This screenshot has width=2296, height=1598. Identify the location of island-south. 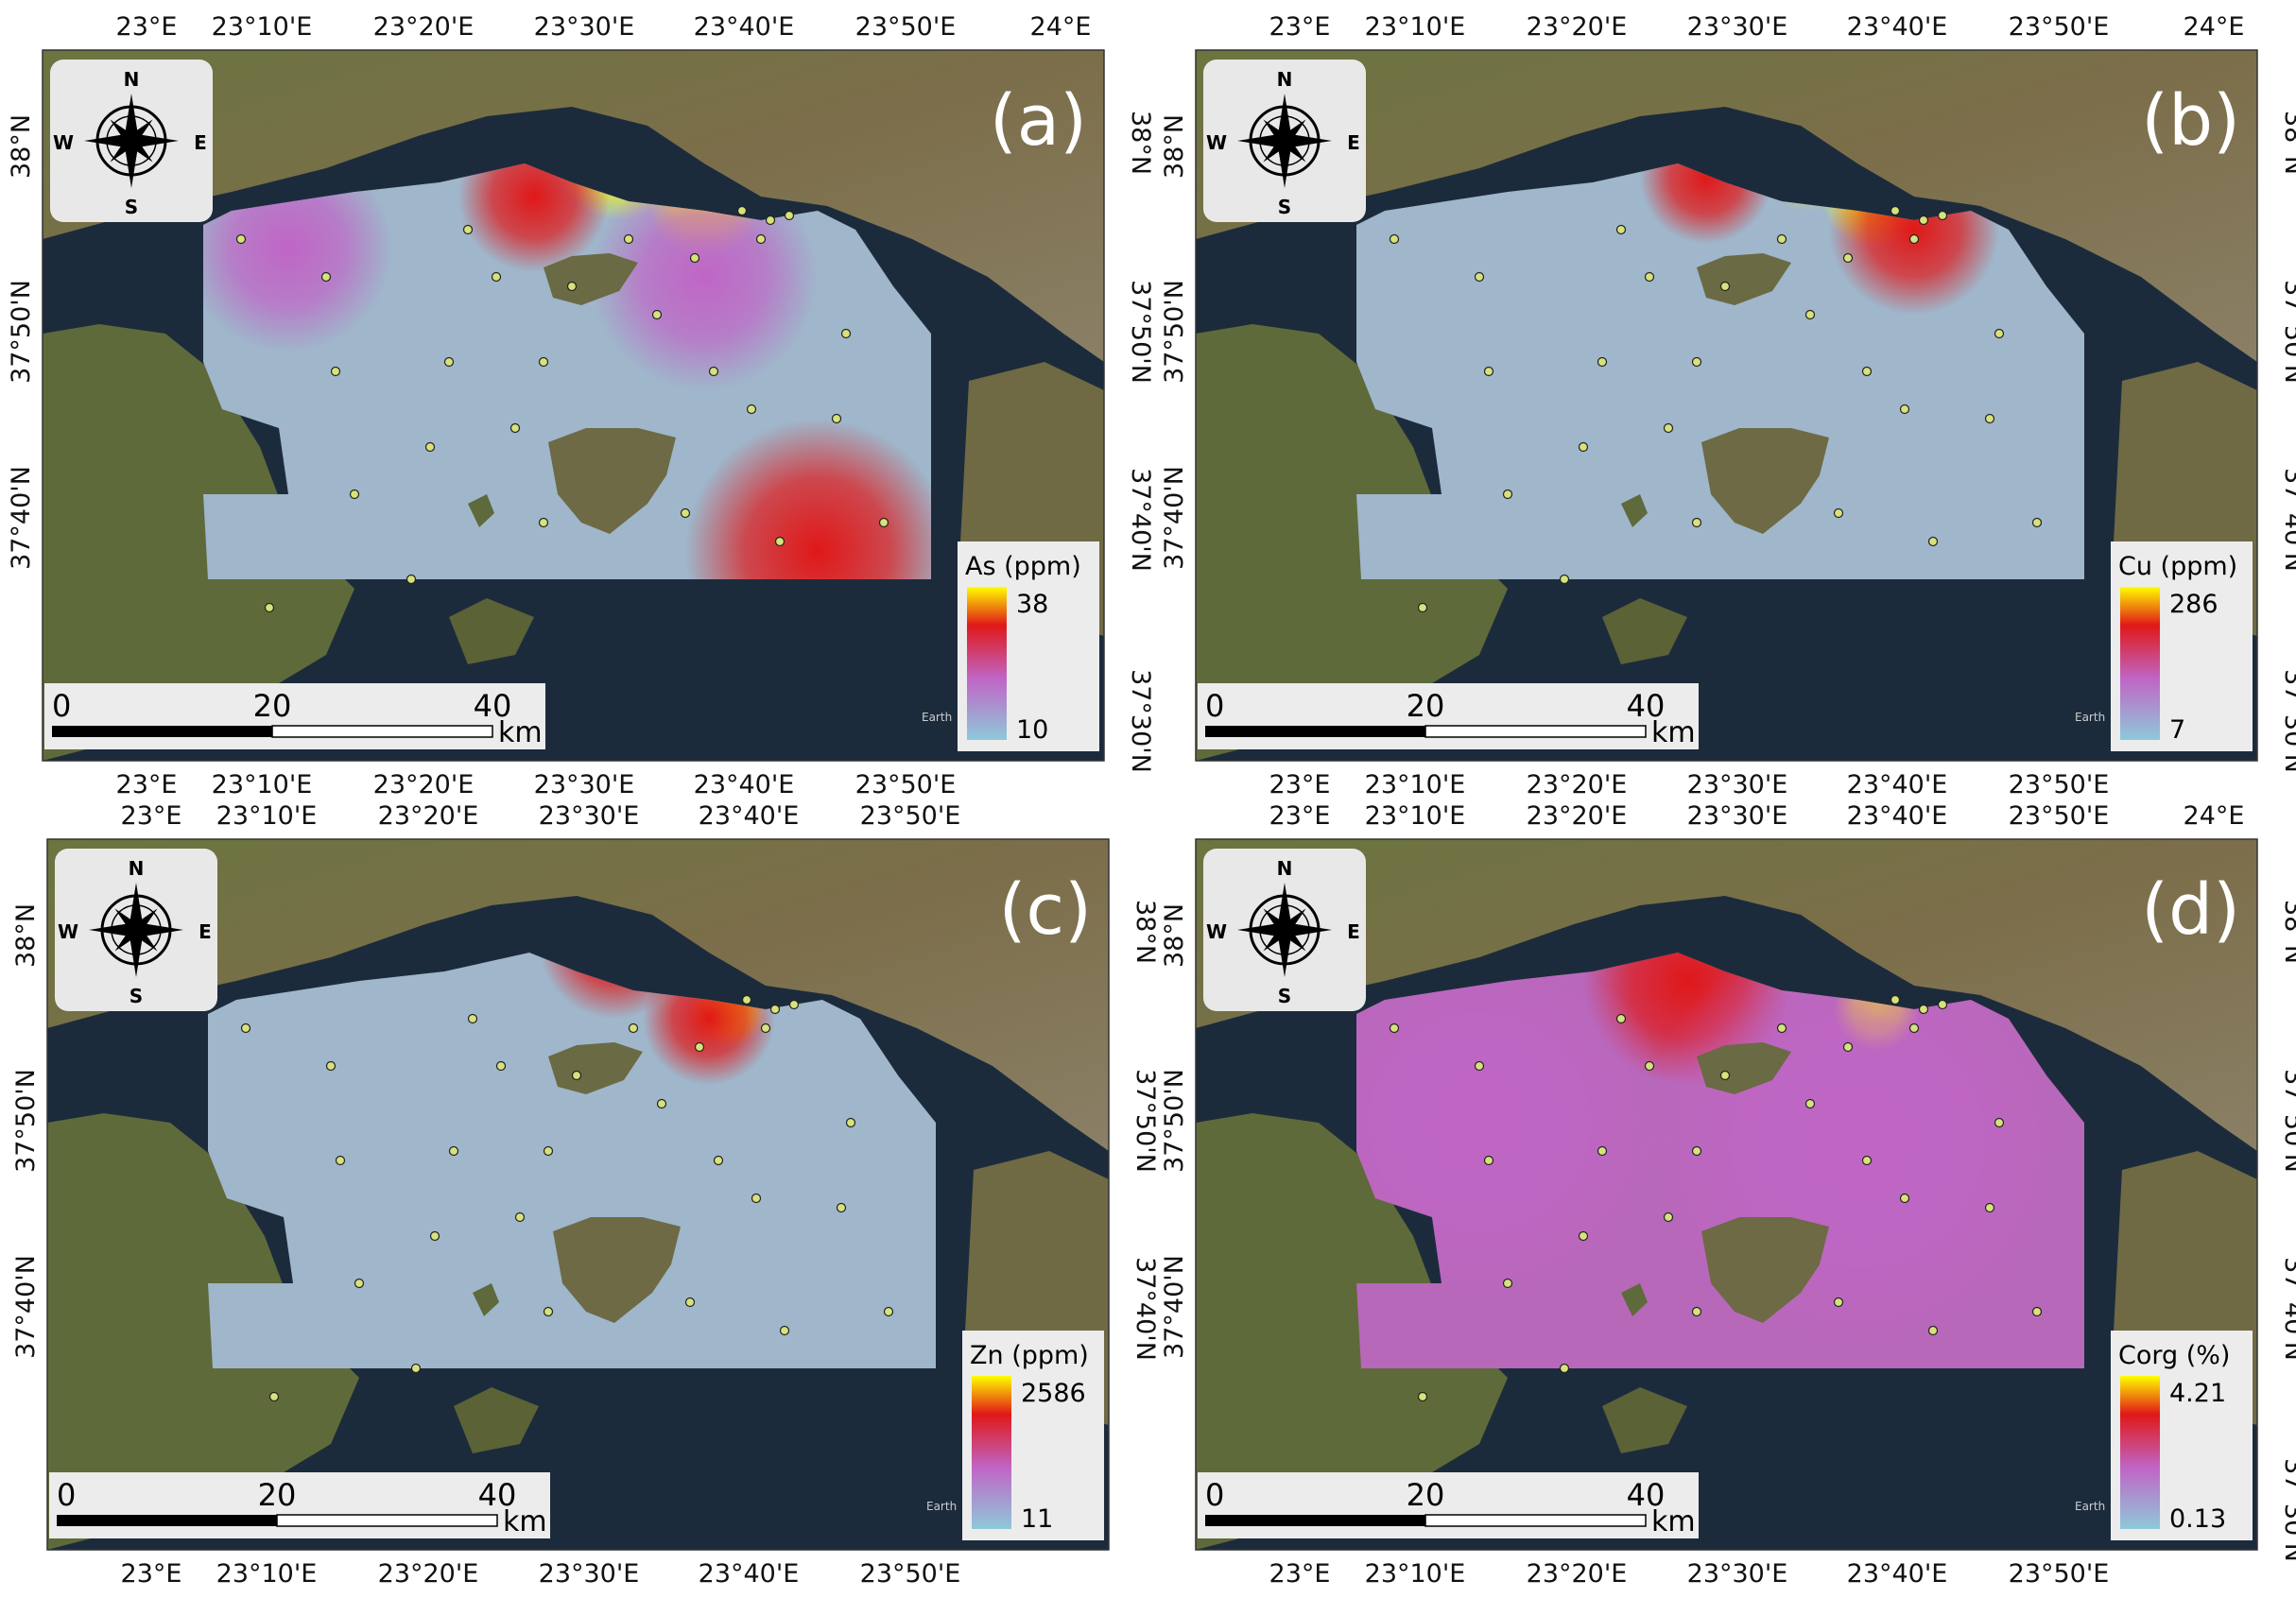
(1644, 1420).